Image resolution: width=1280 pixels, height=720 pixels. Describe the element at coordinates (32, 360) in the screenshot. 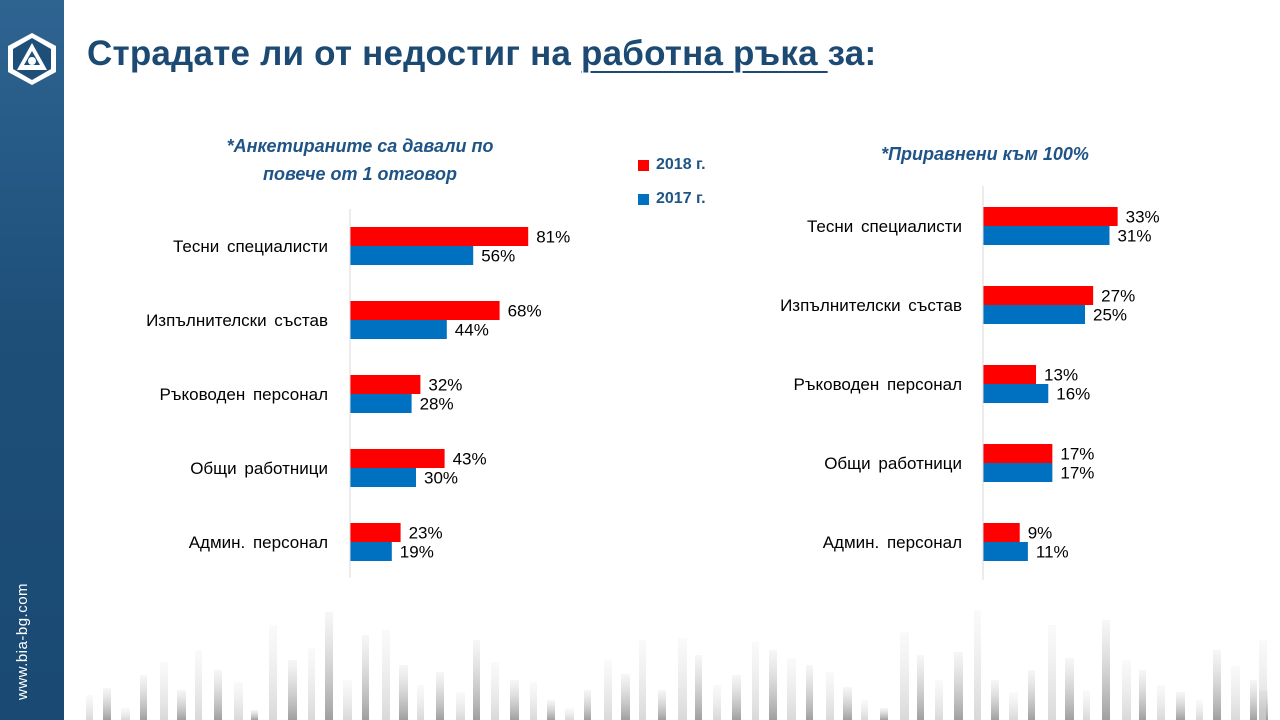

I see `sidebar: www.bia-bg.com` at that location.